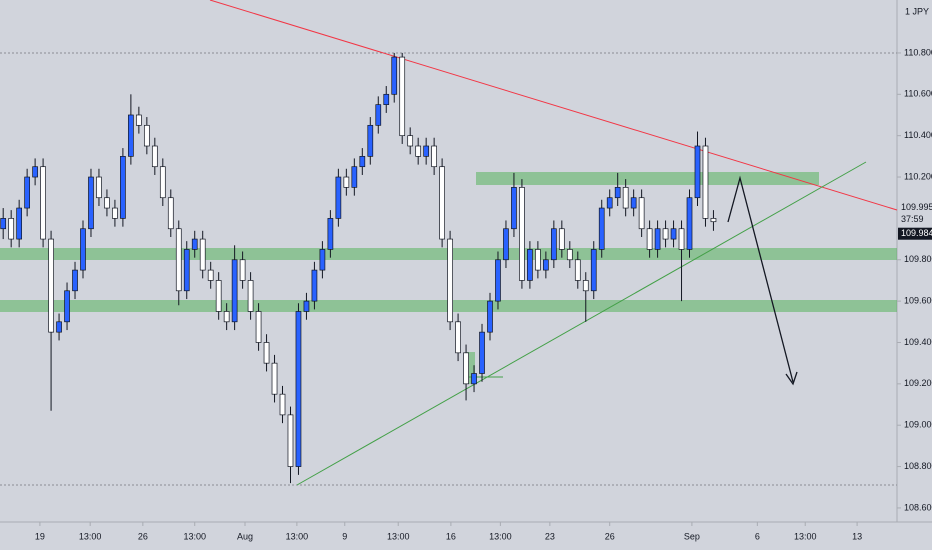  Describe the element at coordinates (451, 536) in the screenshot. I see `x-tick-label: 16` at that location.